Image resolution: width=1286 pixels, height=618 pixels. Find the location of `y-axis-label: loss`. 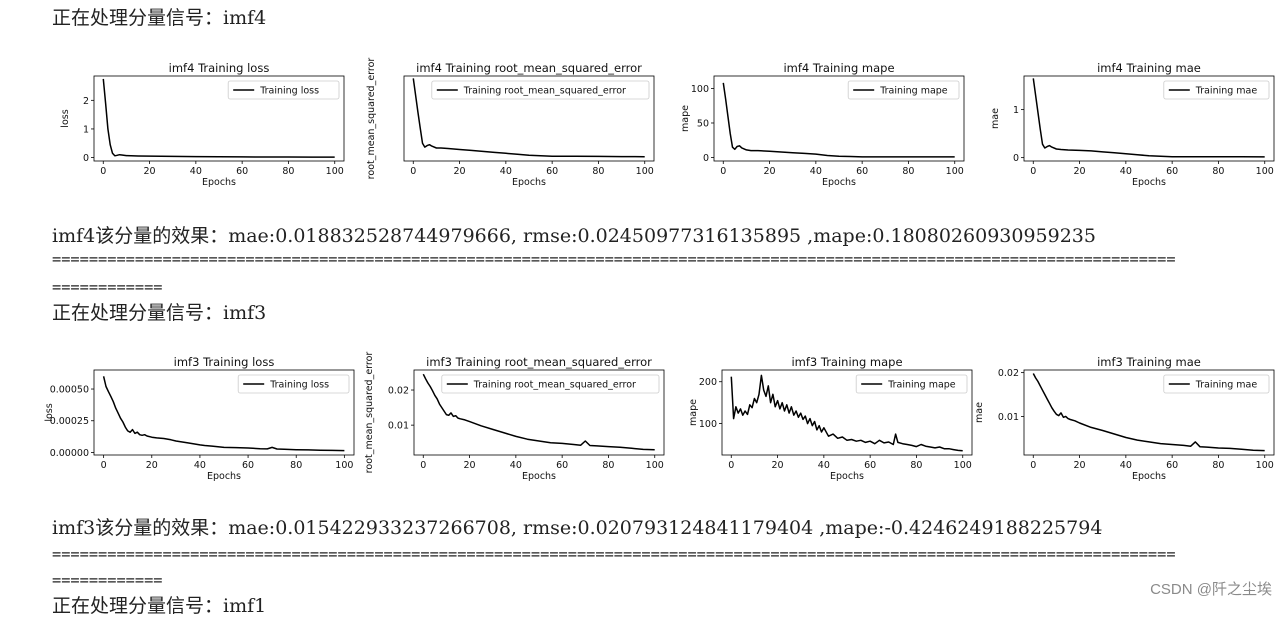

y-axis-label: loss is located at coordinates (49, 412).